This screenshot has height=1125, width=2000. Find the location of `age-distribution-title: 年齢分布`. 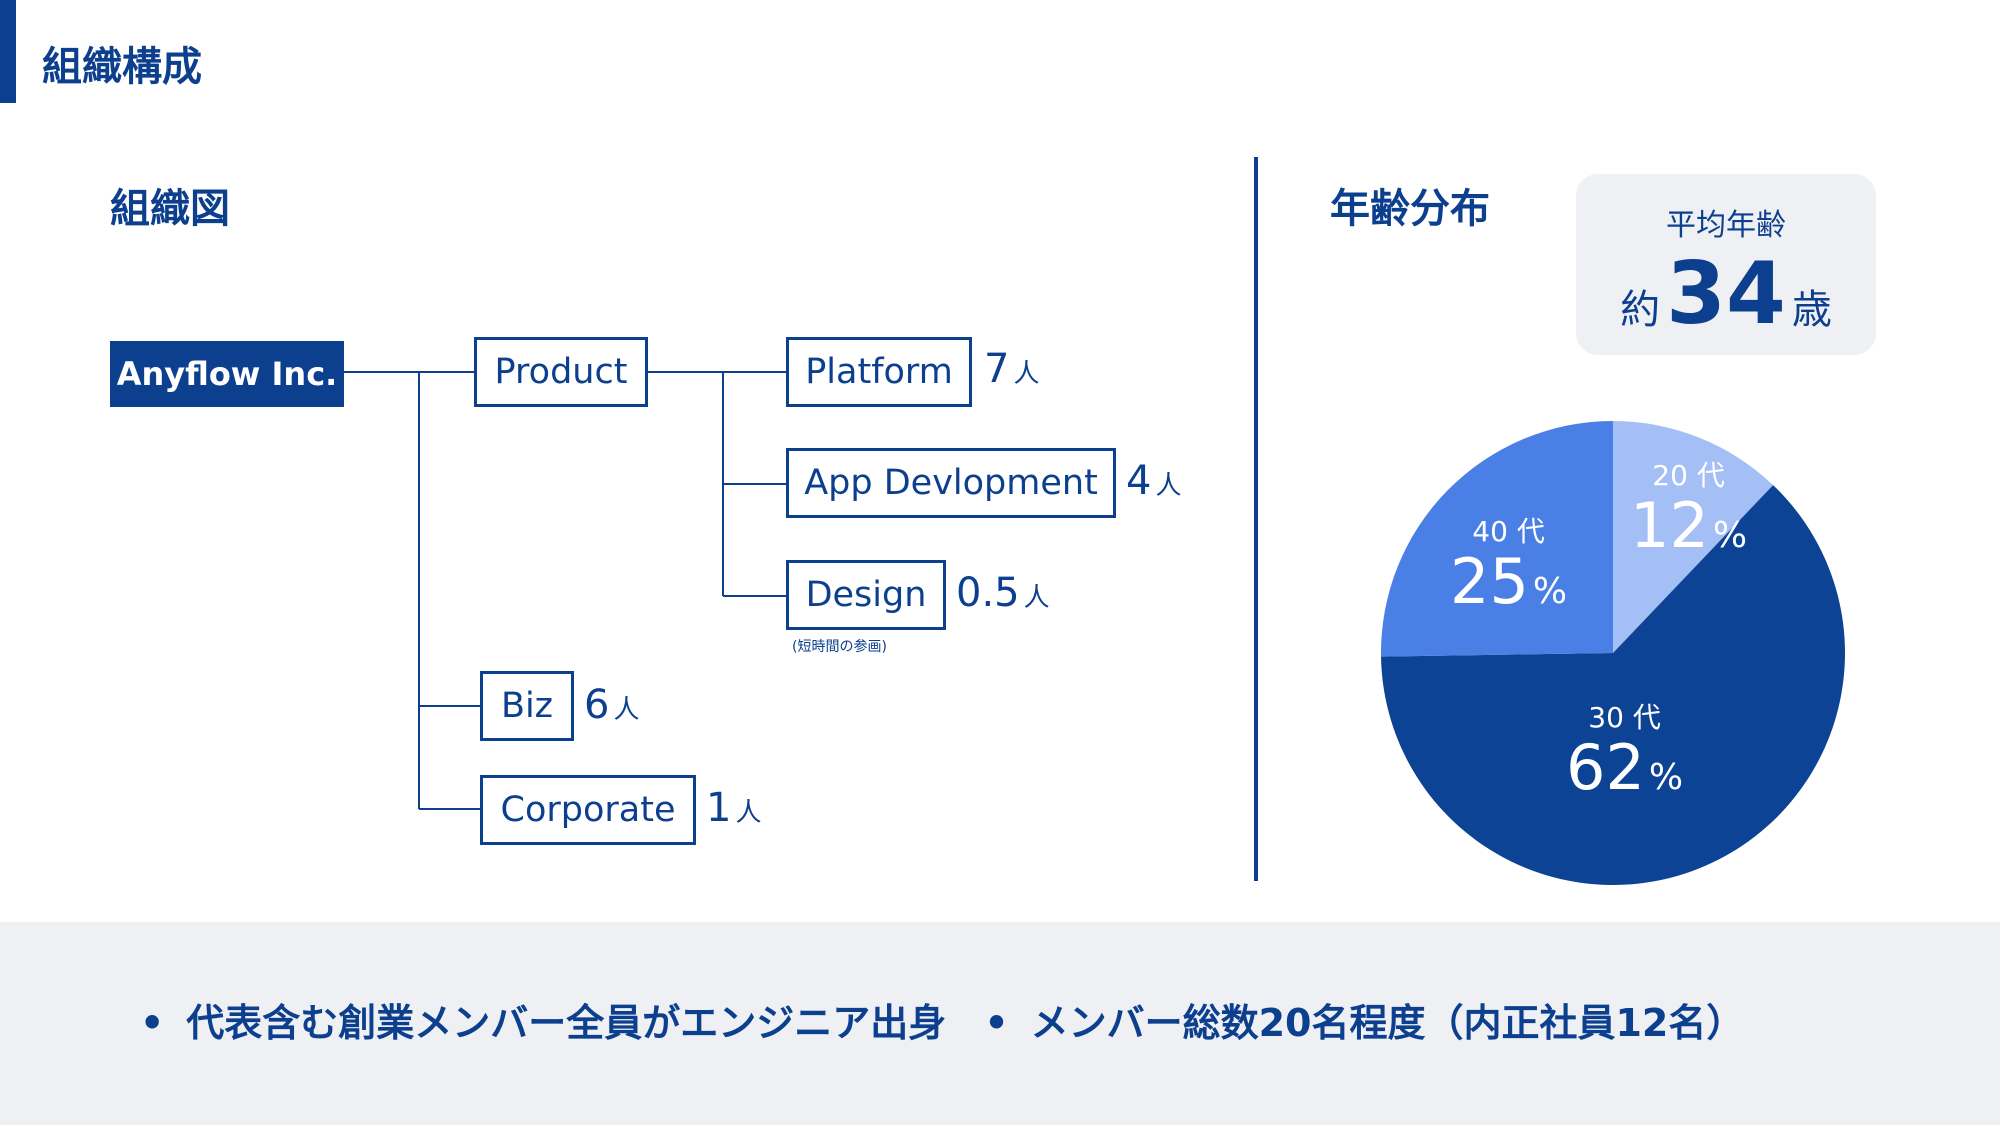

age-distribution-title: 年齢分布 is located at coordinates (1410, 209).